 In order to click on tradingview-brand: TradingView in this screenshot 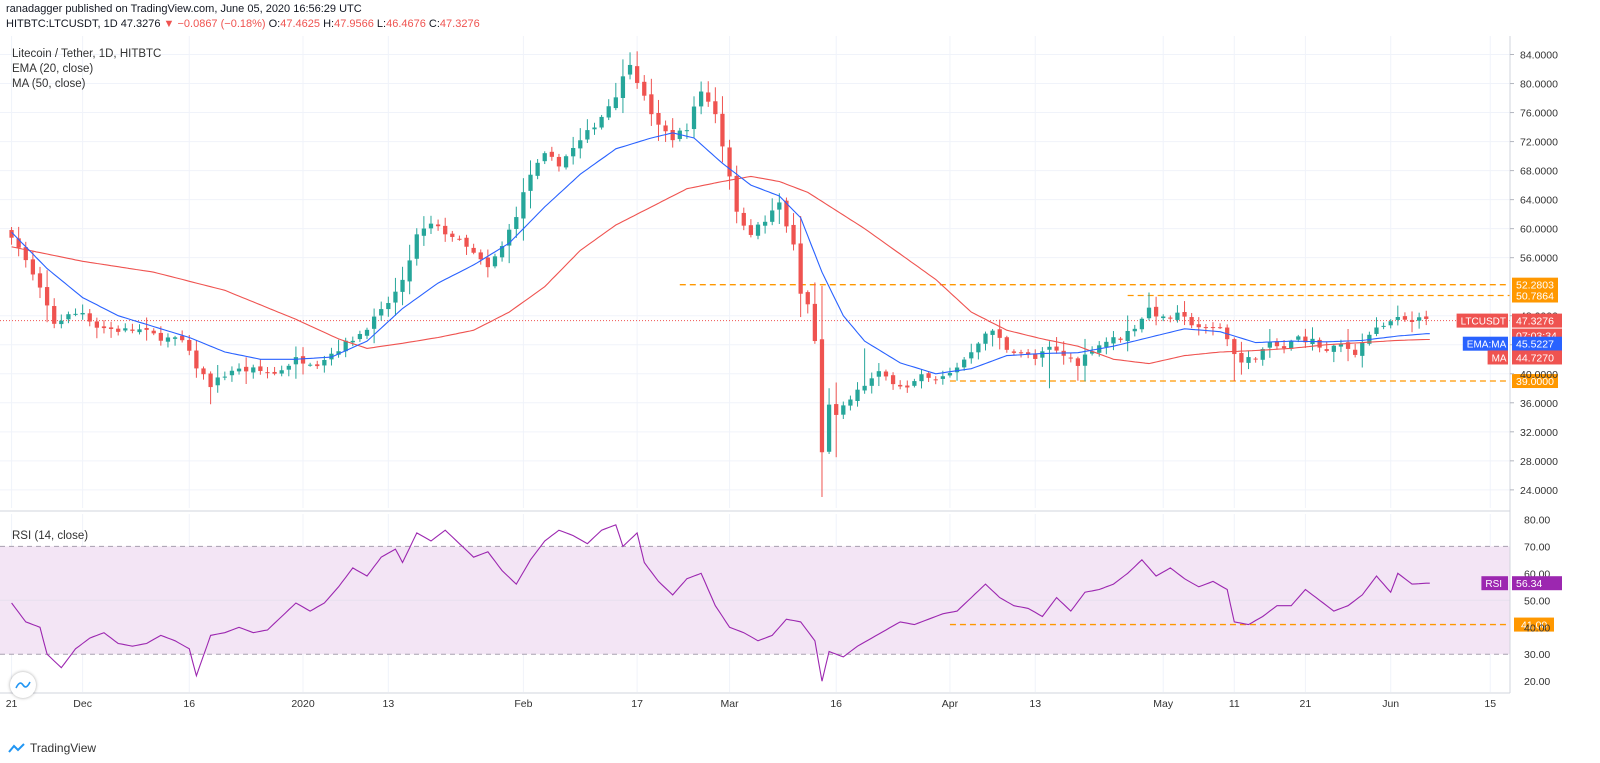, I will do `click(52, 748)`.